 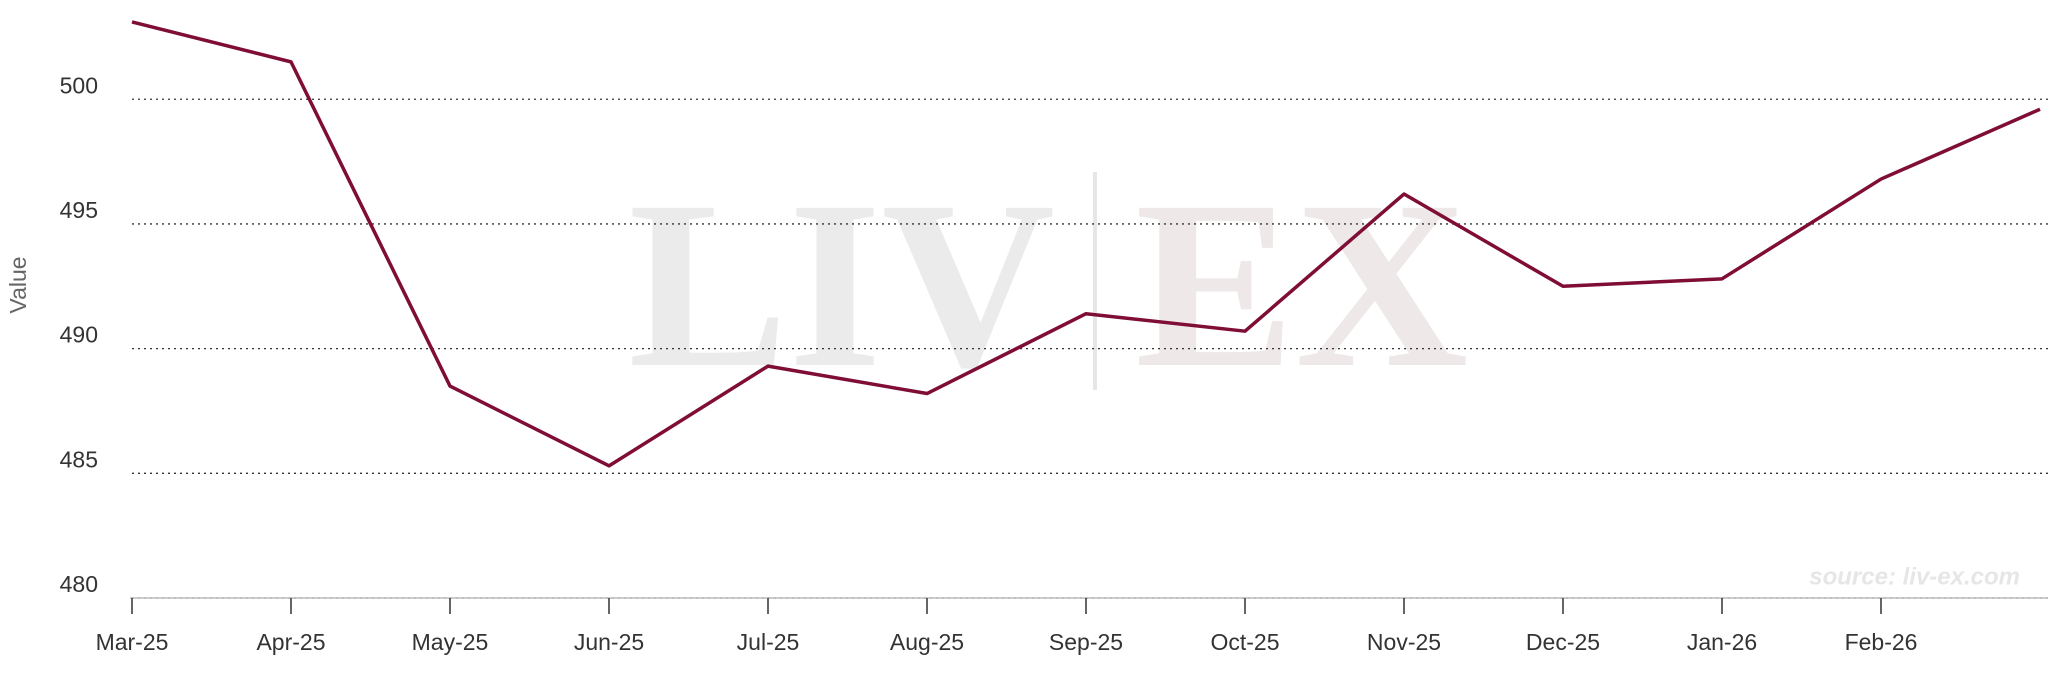 What do you see at coordinates (609, 642) in the screenshot?
I see `x-tick-label: Jun-25` at bounding box center [609, 642].